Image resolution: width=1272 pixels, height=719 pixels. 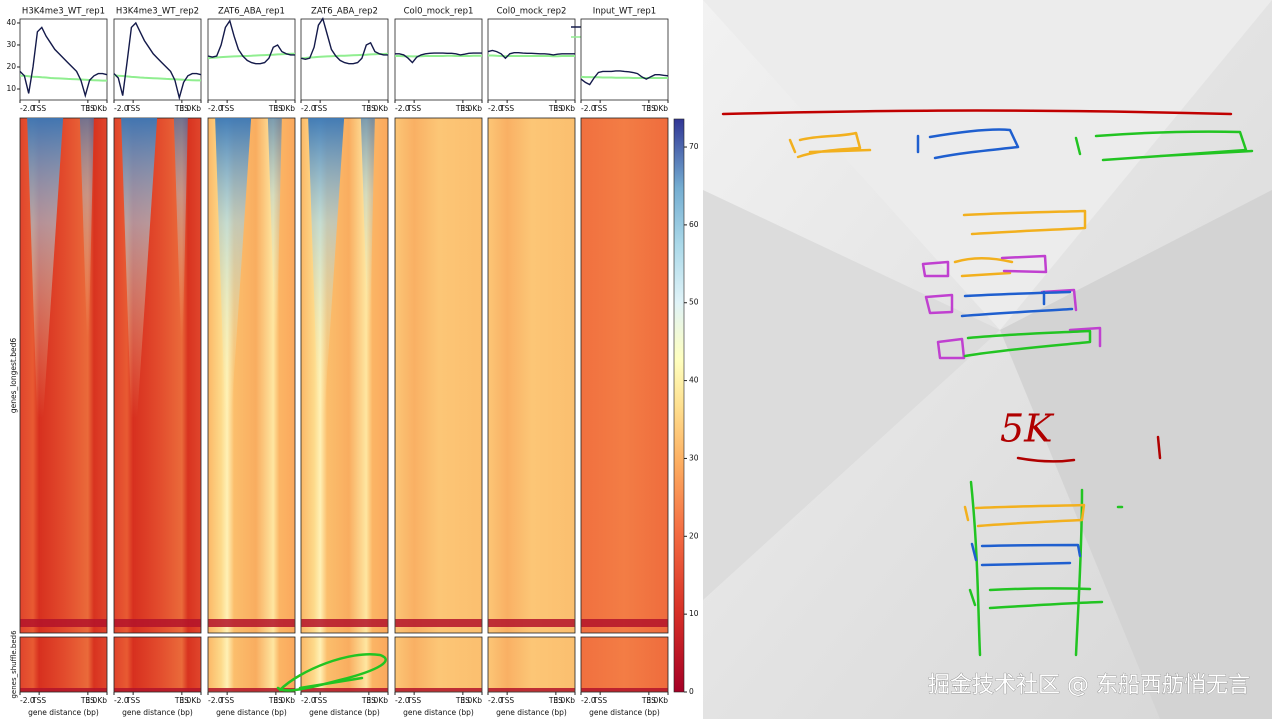 What do you see at coordinates (694, 535) in the screenshot?
I see `colorbar-tick-label: 20` at bounding box center [694, 535].